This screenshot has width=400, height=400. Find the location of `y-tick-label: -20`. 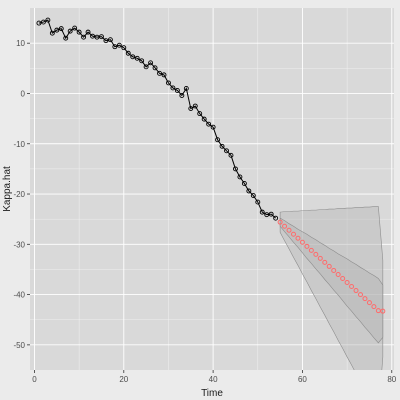

y-tick-label: -20 is located at coordinates (19, 194).